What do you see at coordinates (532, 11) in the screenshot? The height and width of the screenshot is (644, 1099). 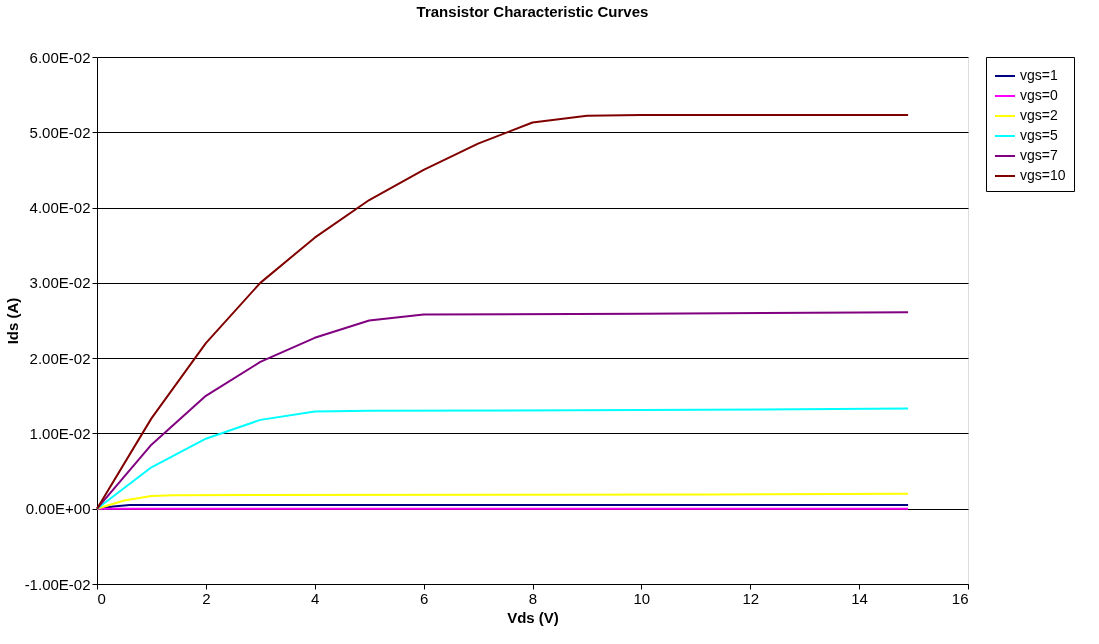 I see `chart-title: Transistor Characteristic Curves` at bounding box center [532, 11].